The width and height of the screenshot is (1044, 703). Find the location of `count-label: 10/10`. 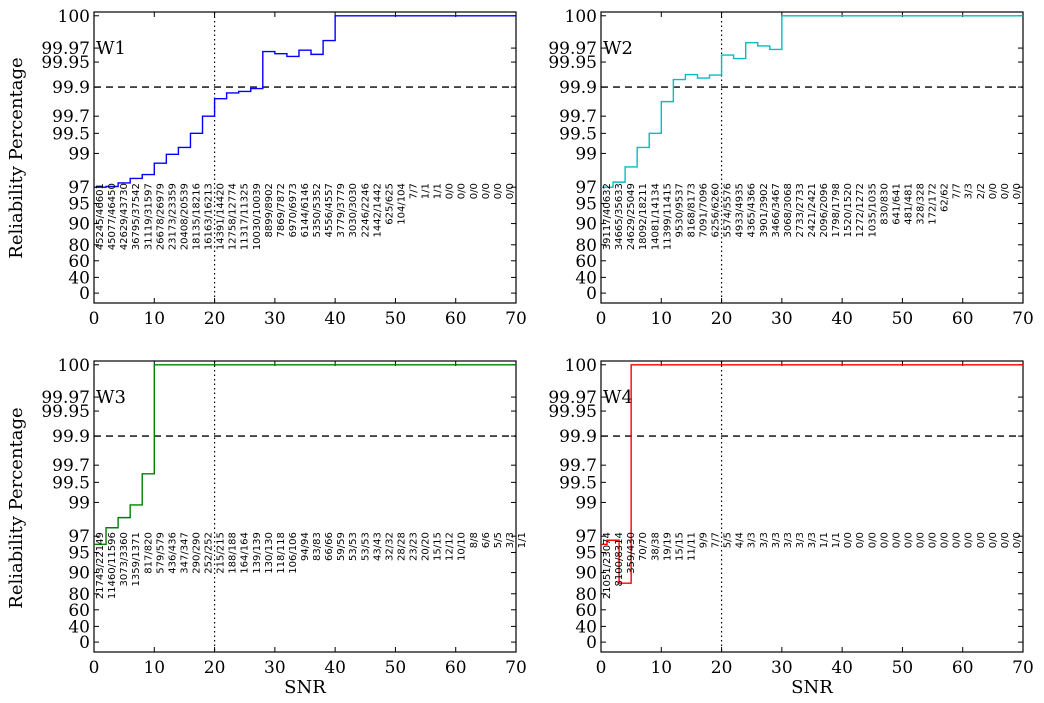

count-label: 10/10 is located at coordinates (462, 546).